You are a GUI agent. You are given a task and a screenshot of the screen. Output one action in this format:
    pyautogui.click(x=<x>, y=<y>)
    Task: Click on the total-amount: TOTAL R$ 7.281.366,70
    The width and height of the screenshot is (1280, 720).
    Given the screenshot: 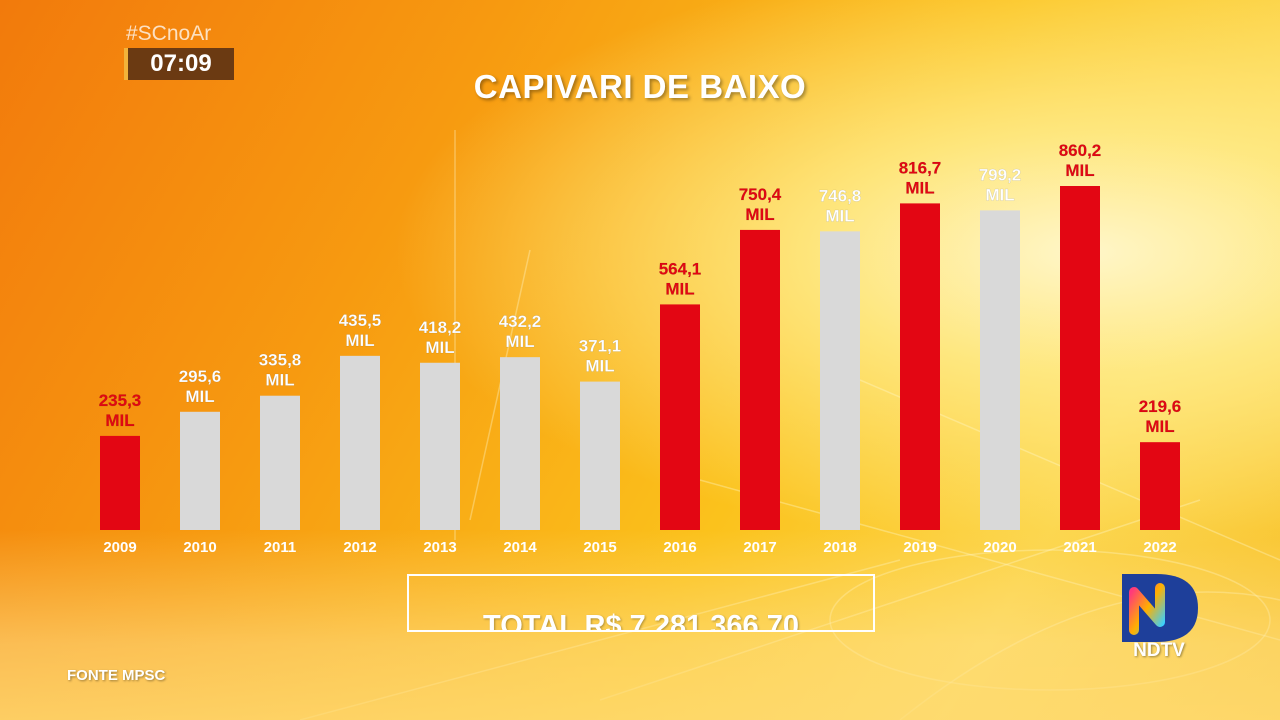 What is the action you would take?
    pyautogui.click(x=641, y=621)
    